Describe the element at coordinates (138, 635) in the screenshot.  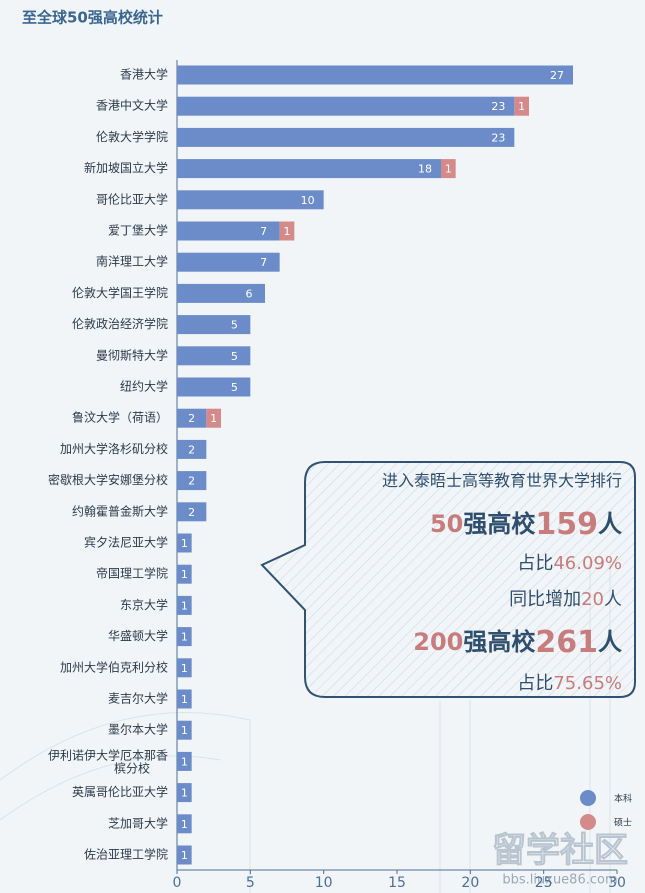
I see `y-tick-label: 华盛顿大学` at that location.